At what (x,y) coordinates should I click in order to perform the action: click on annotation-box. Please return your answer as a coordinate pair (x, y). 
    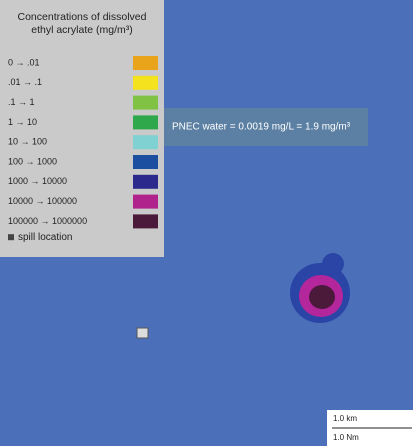
    Looking at the image, I should click on (266, 127).